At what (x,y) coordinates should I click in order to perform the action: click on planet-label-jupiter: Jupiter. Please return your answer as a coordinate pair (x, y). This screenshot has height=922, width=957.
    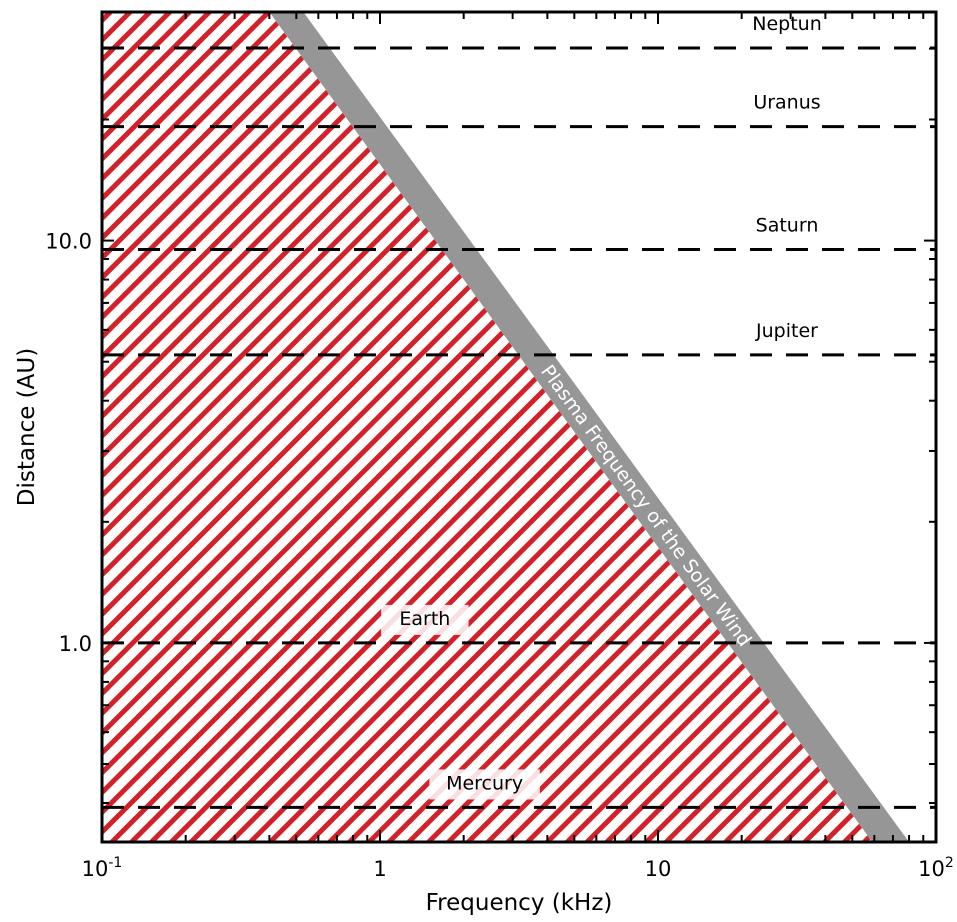
    Looking at the image, I should click on (786, 331).